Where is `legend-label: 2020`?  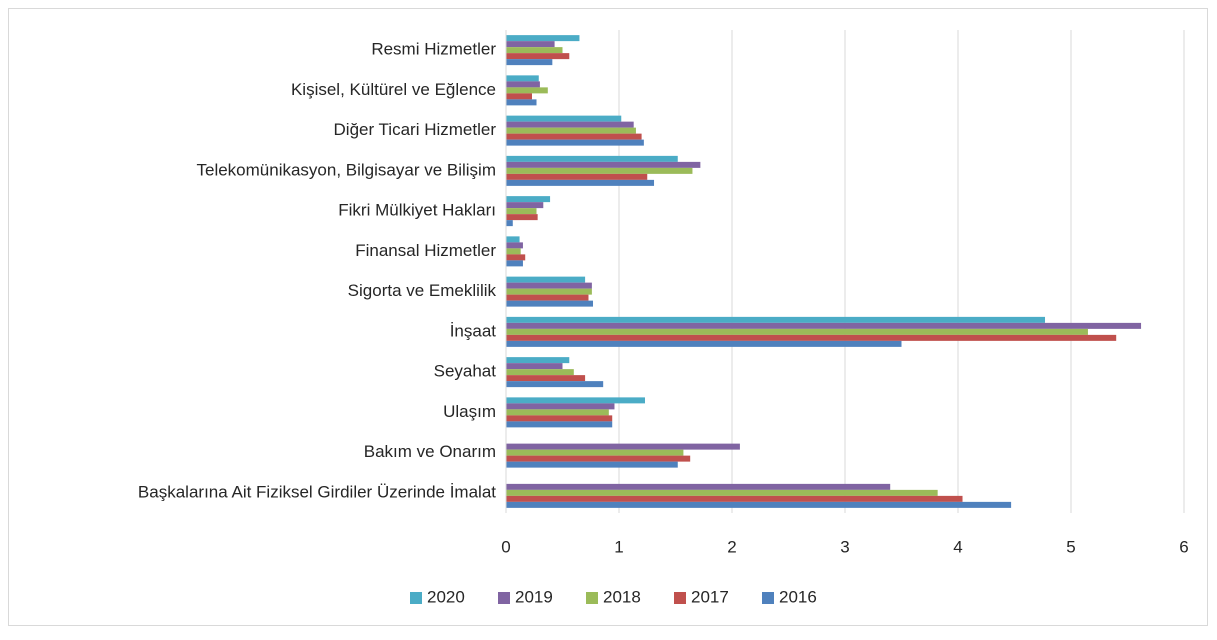 legend-label: 2020 is located at coordinates (446, 596).